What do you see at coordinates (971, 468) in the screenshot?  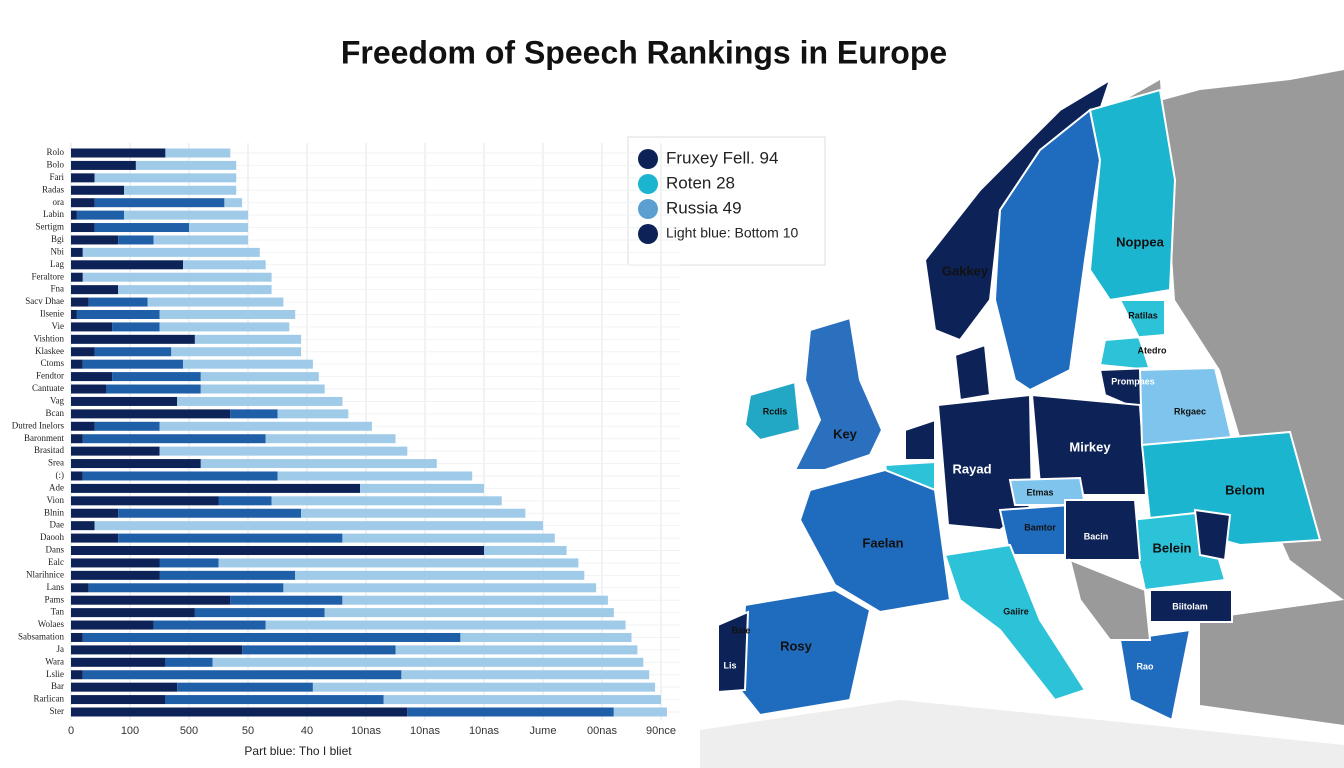 I see `map-label: Rayad` at bounding box center [971, 468].